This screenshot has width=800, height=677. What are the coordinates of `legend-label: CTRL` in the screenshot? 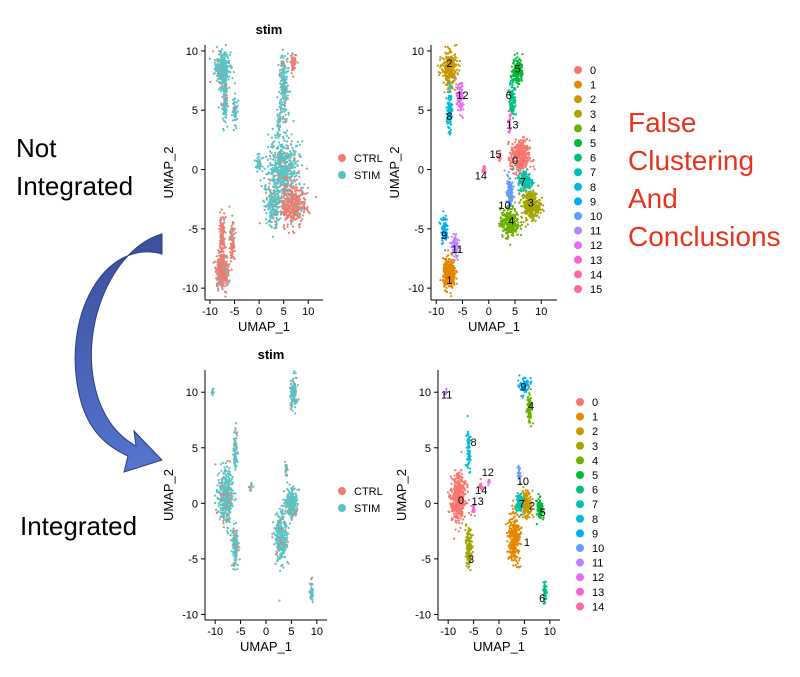 It's located at (368, 159).